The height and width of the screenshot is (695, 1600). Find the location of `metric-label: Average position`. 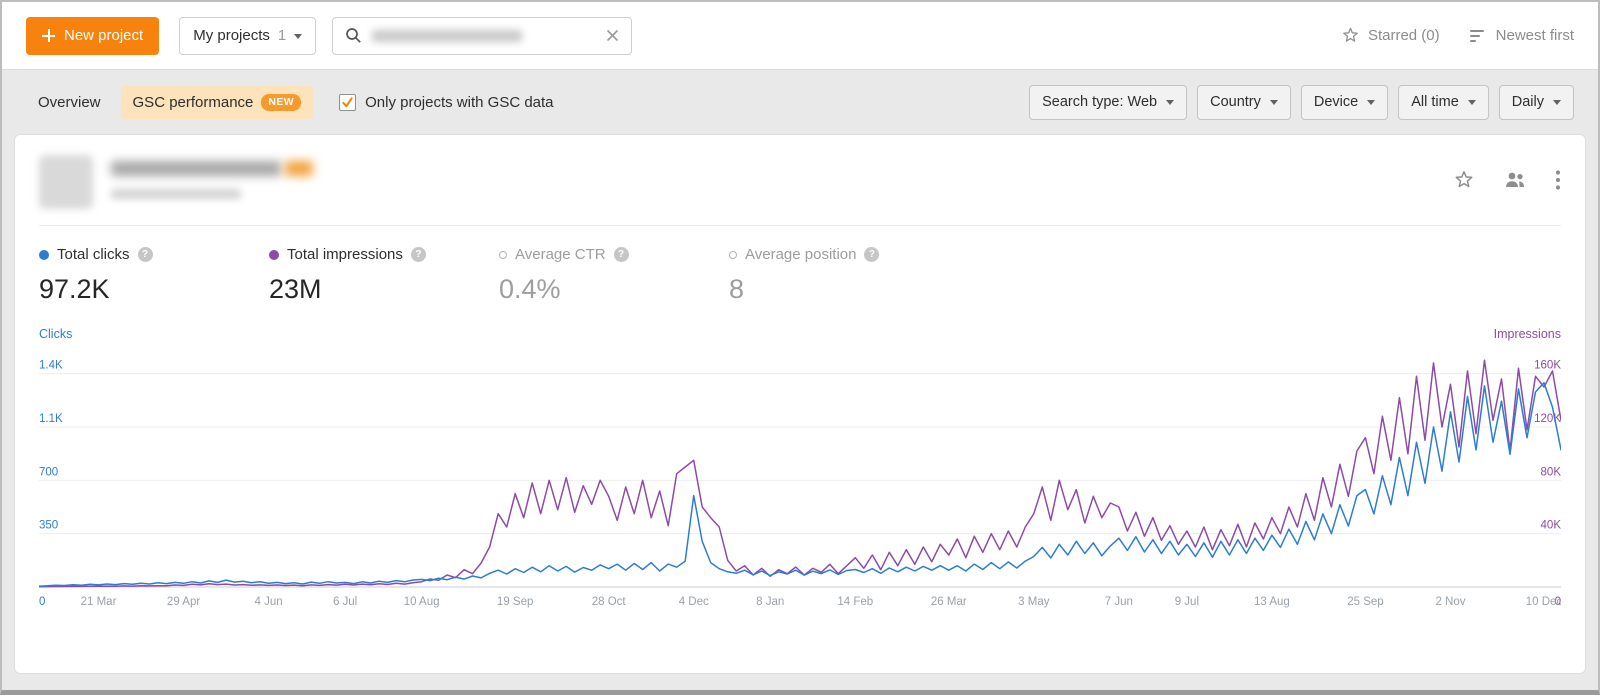

metric-label: Average position is located at coordinates (801, 254).